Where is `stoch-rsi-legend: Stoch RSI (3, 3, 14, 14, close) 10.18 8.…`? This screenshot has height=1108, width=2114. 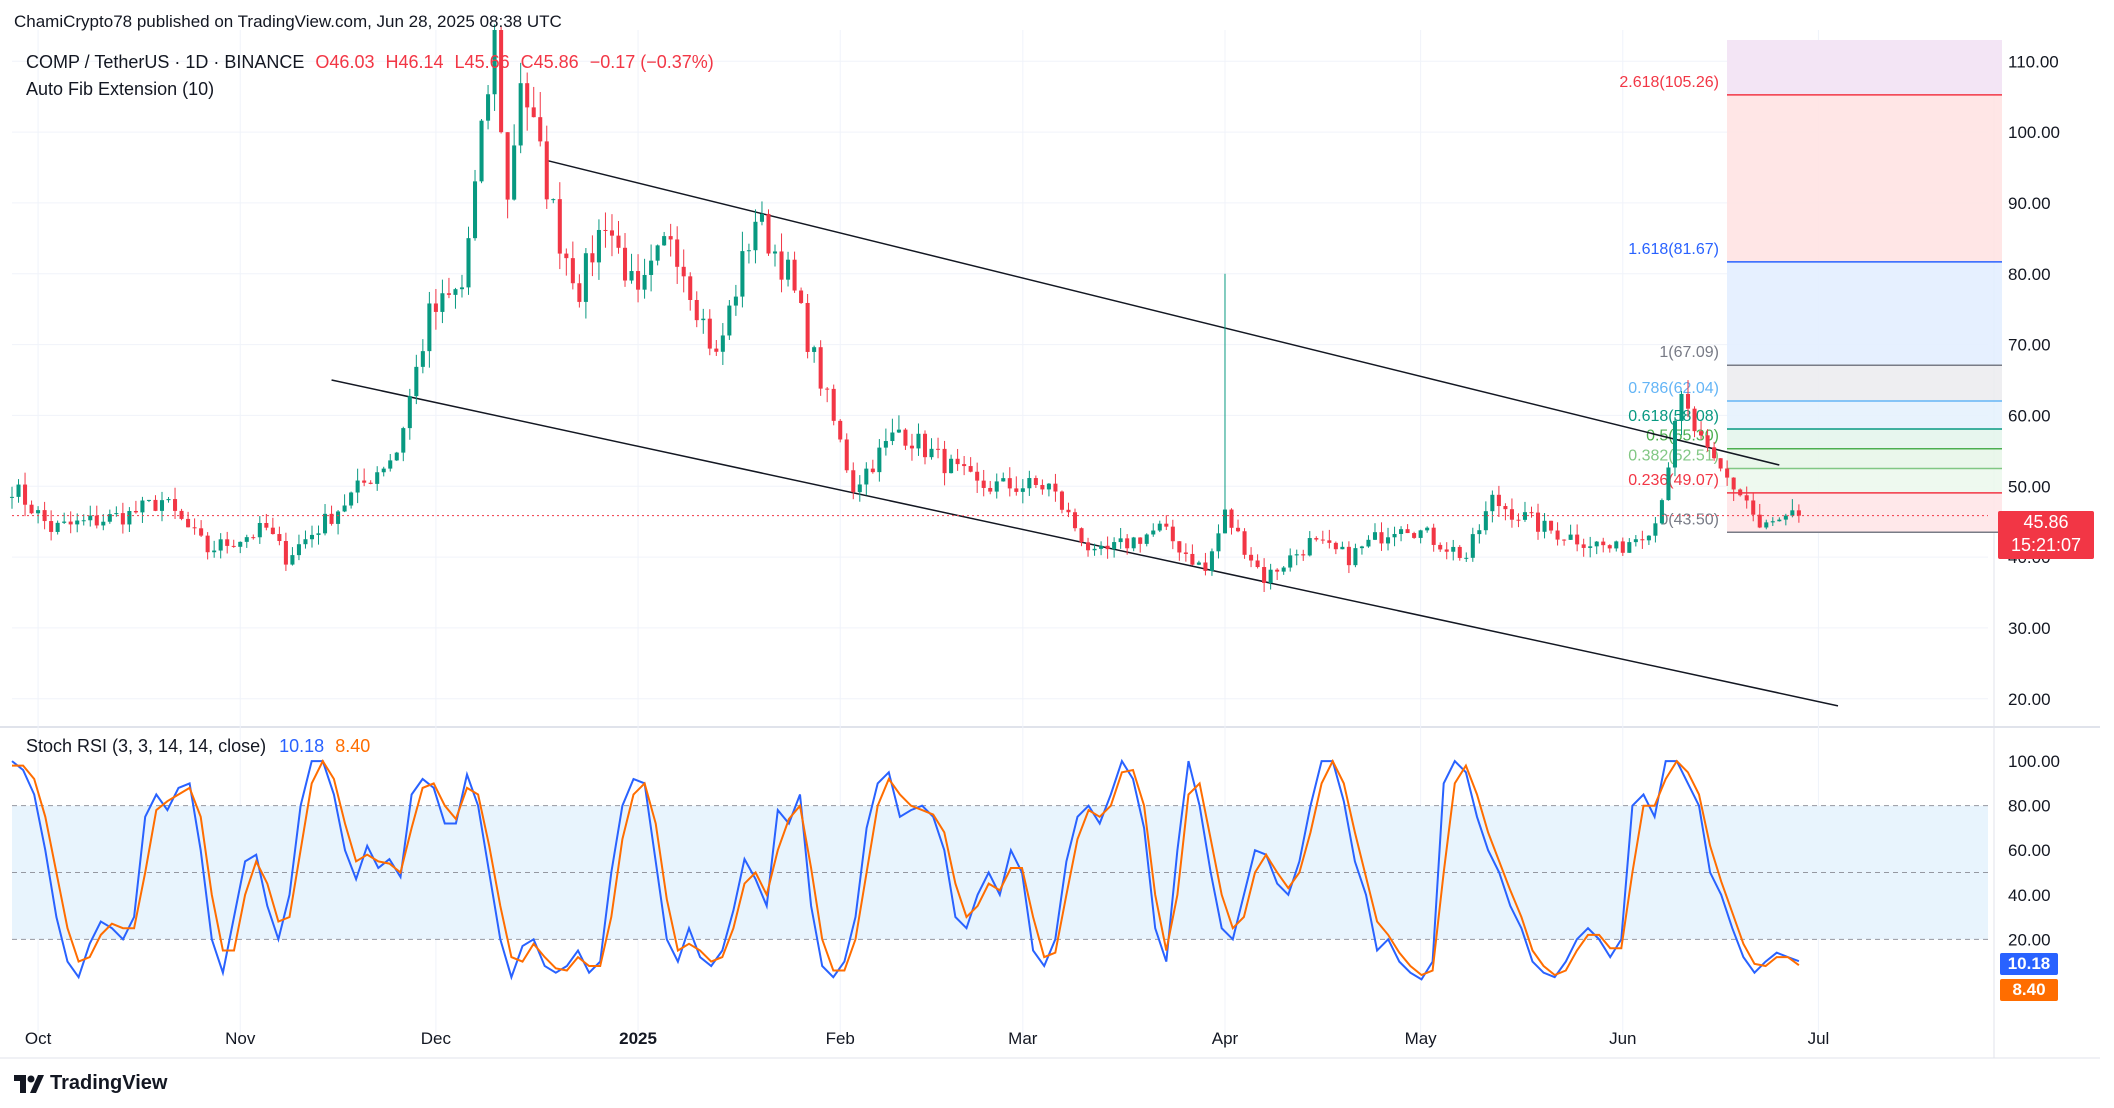
stoch-rsi-legend: Stoch RSI (3, 3, 14, 14, close) 10.18 8.… is located at coordinates (198, 746).